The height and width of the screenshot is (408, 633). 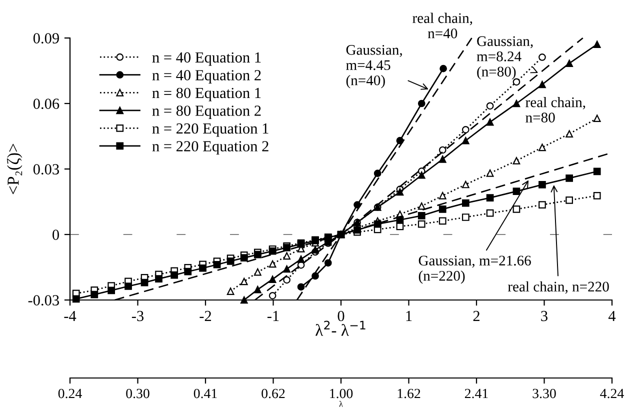 I want to click on x-tick-label: -3, so click(x=138, y=316).